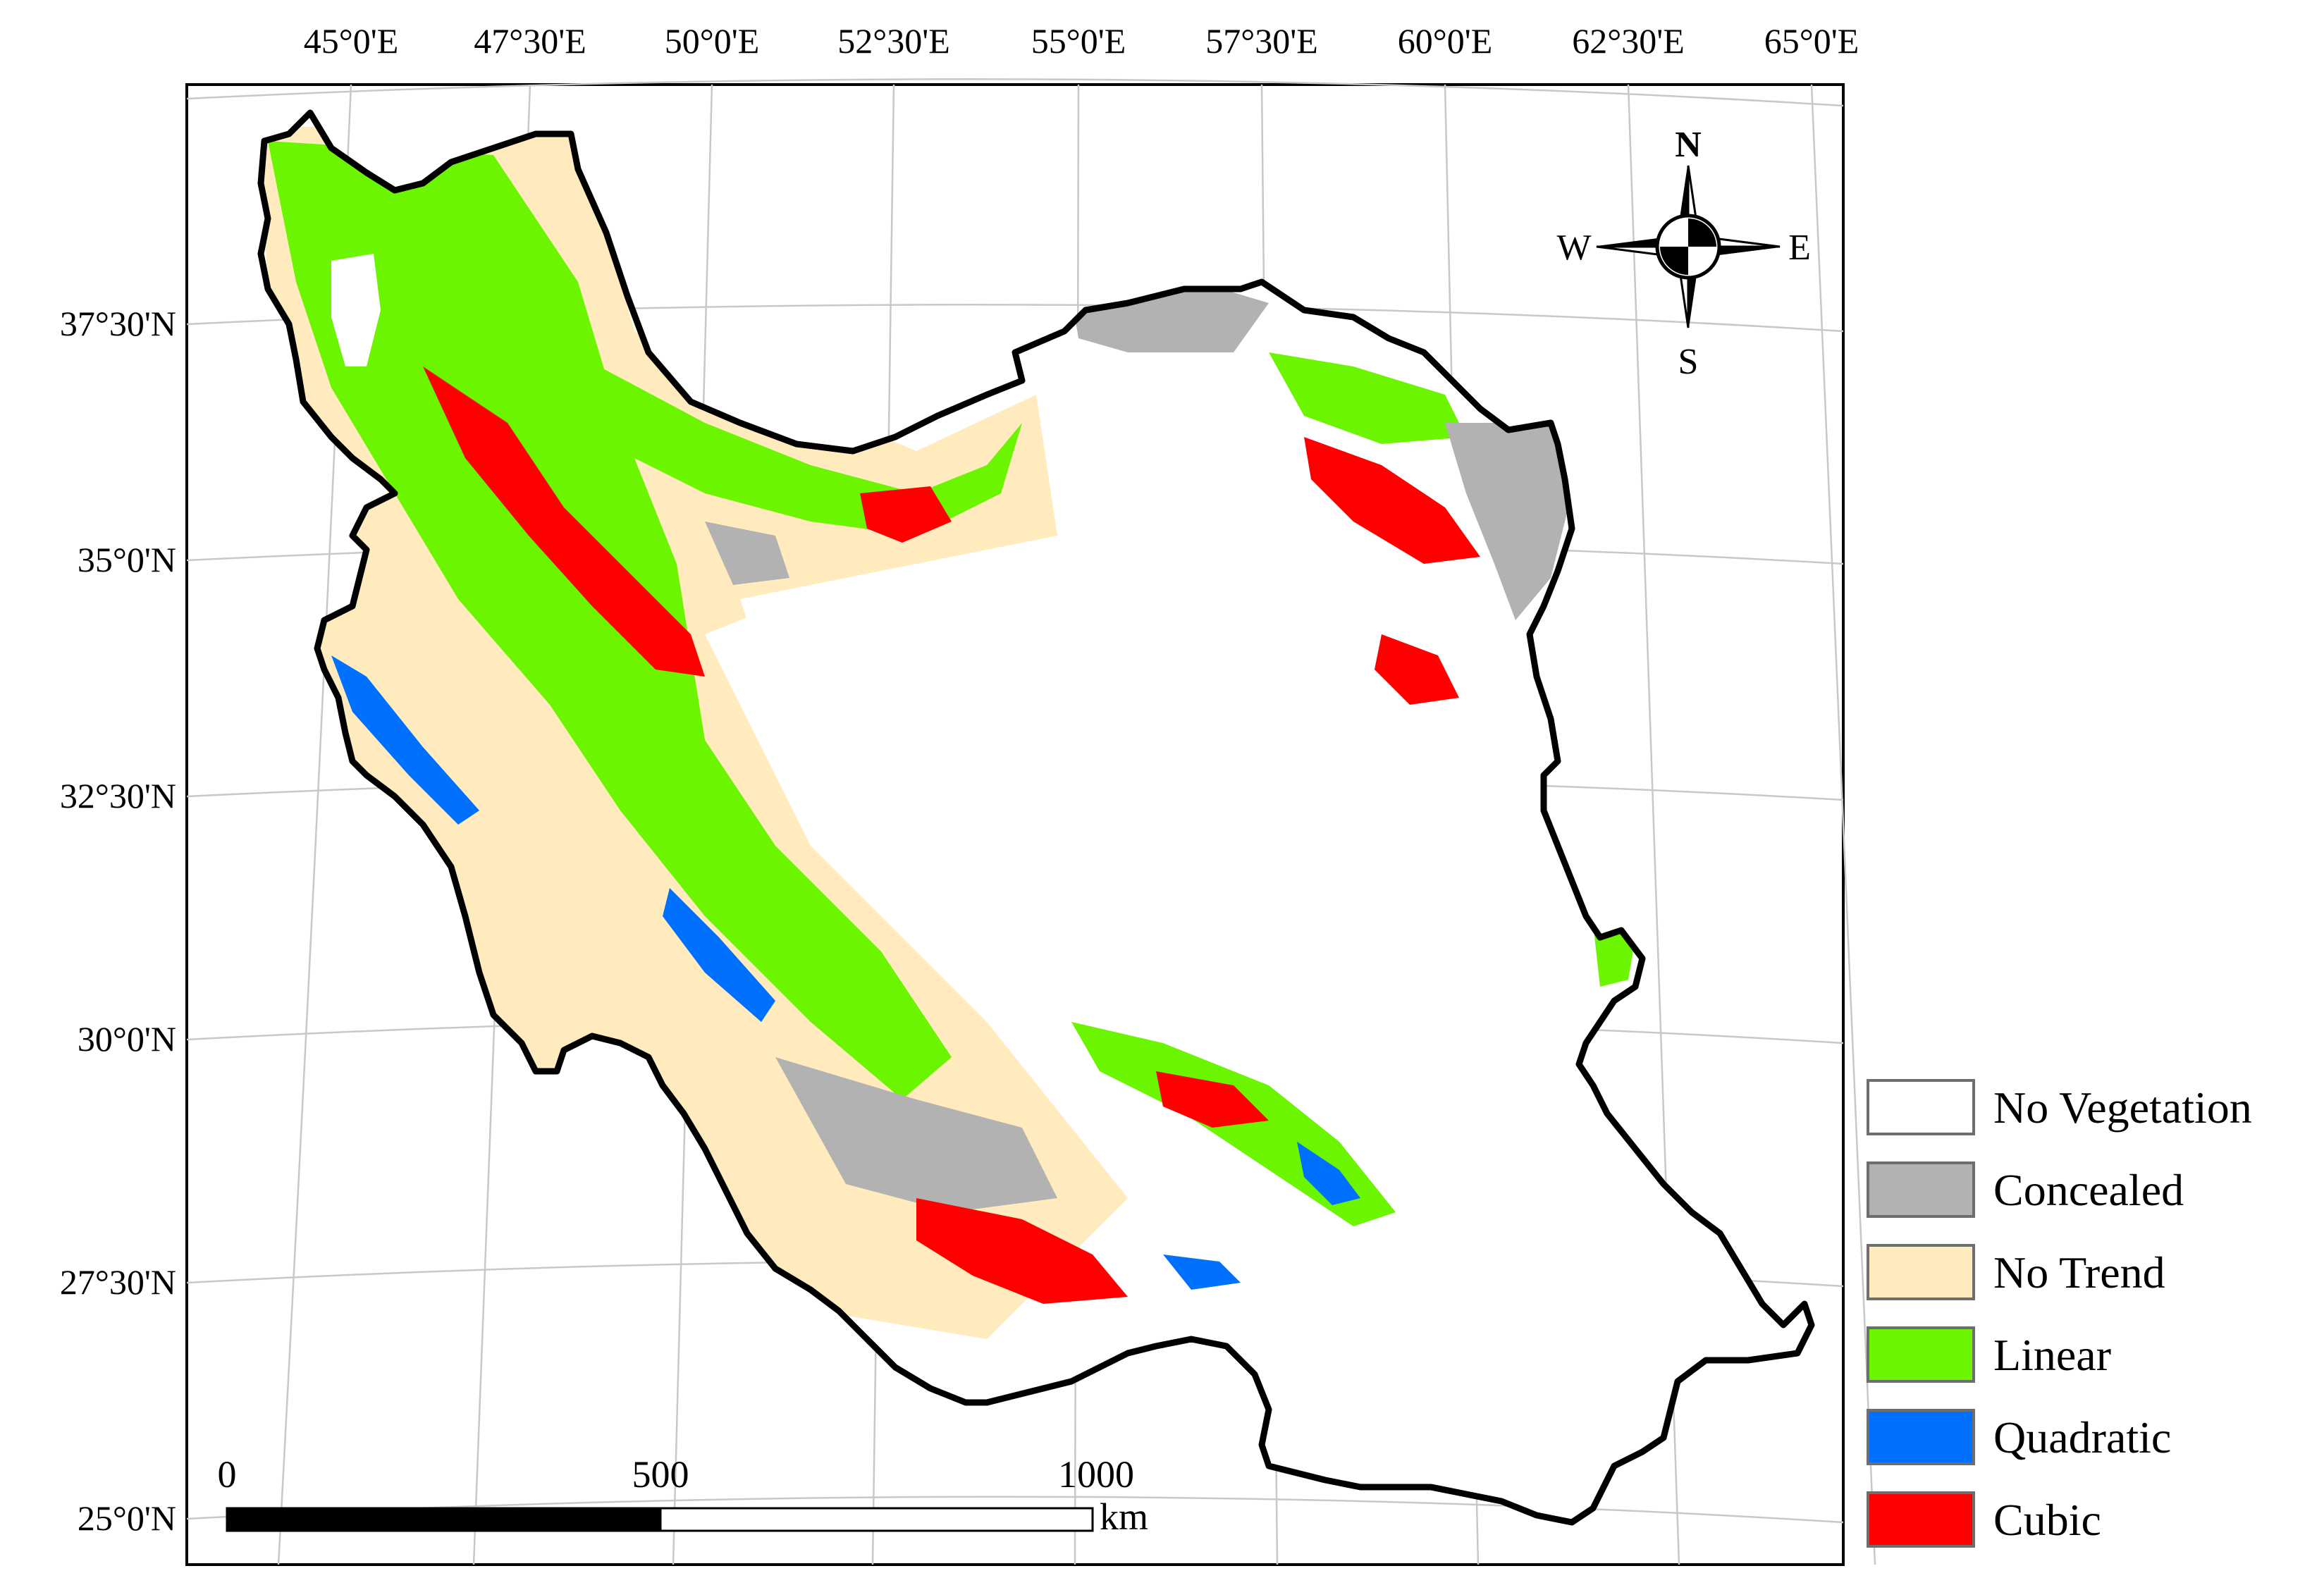 The height and width of the screenshot is (1578, 2324). I want to click on scale-bar: 0 500 1000 km, so click(683, 1495).